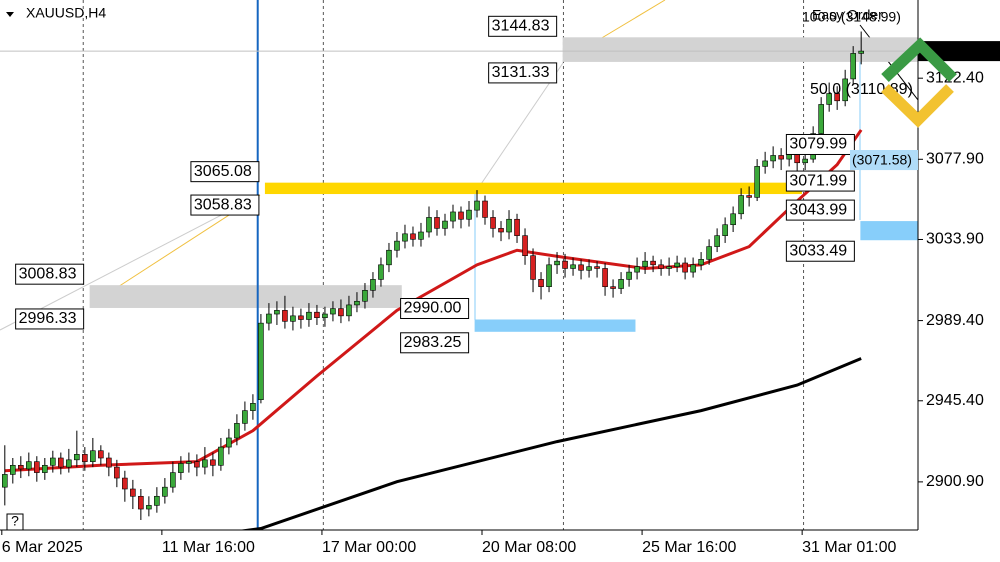 The width and height of the screenshot is (1000, 562). I want to click on zone-label-text: 3008.83, so click(48, 273).